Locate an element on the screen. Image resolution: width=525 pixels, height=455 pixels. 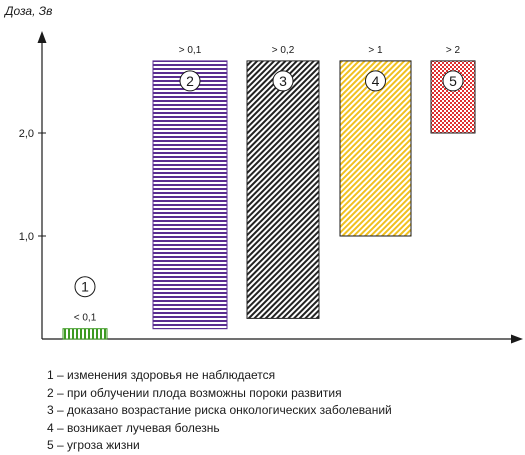
bar-number-2: 2 is located at coordinates (190, 81).